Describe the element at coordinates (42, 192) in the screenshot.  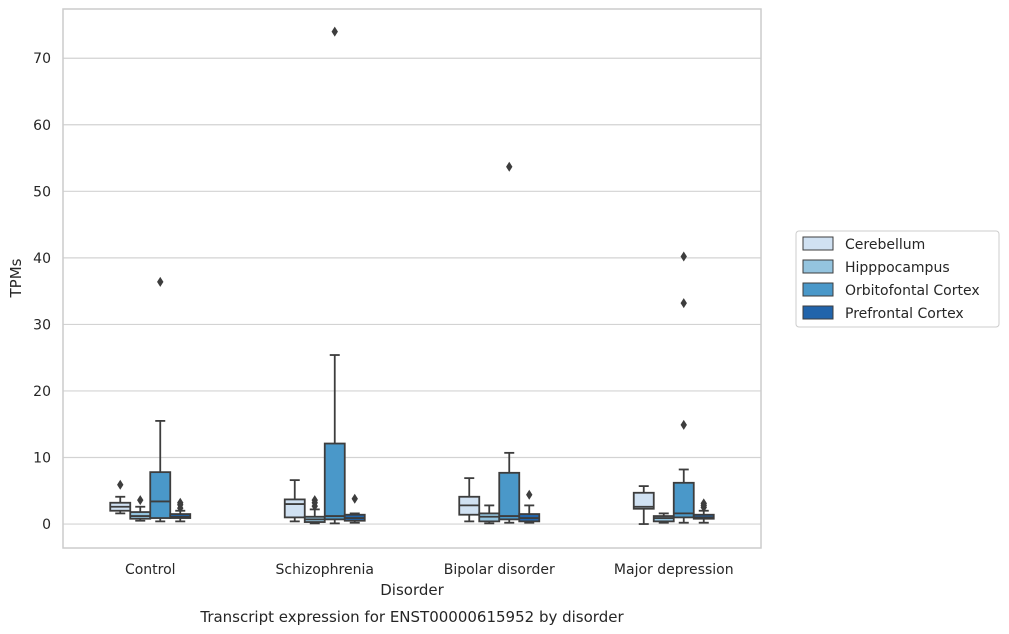
I see `y-tick-label: 50` at that location.